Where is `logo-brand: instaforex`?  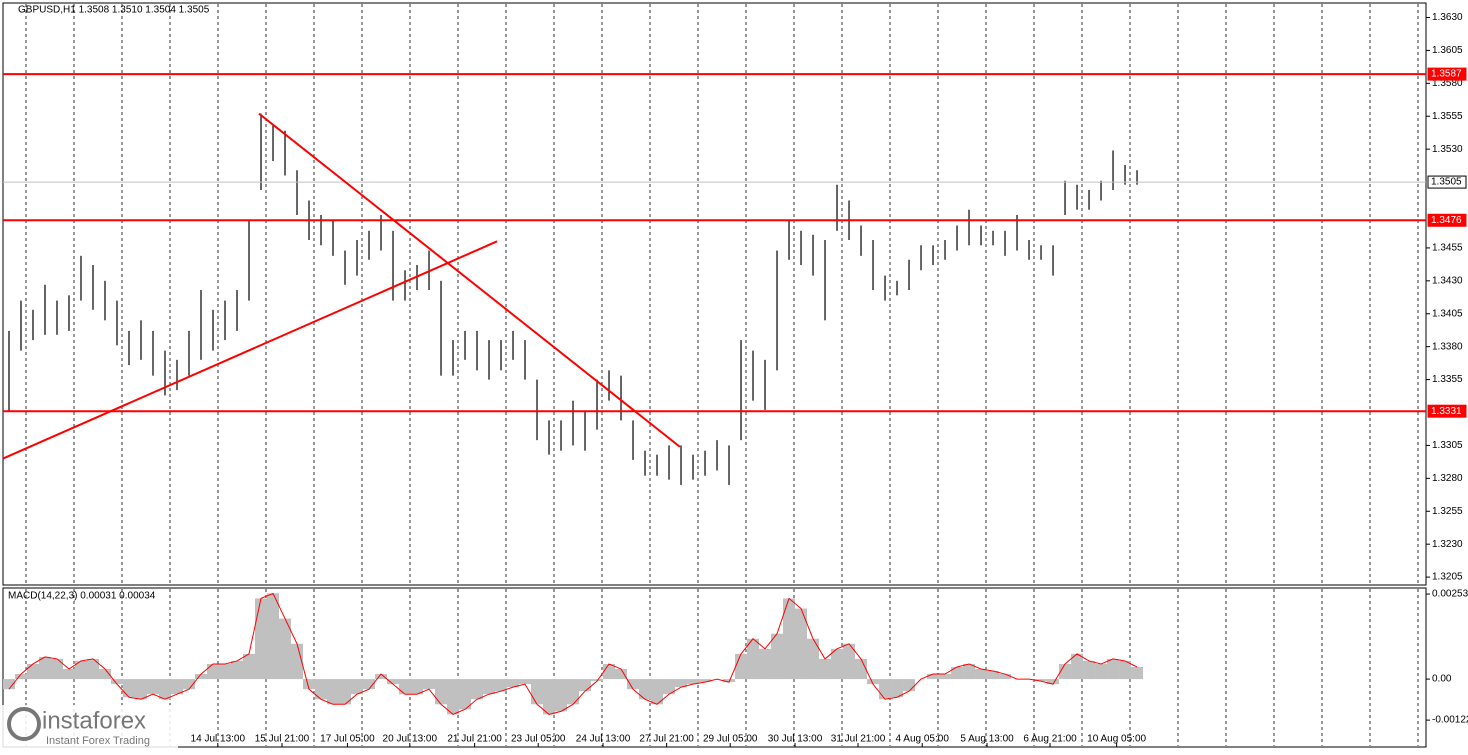 logo-brand: instaforex is located at coordinates (94, 720).